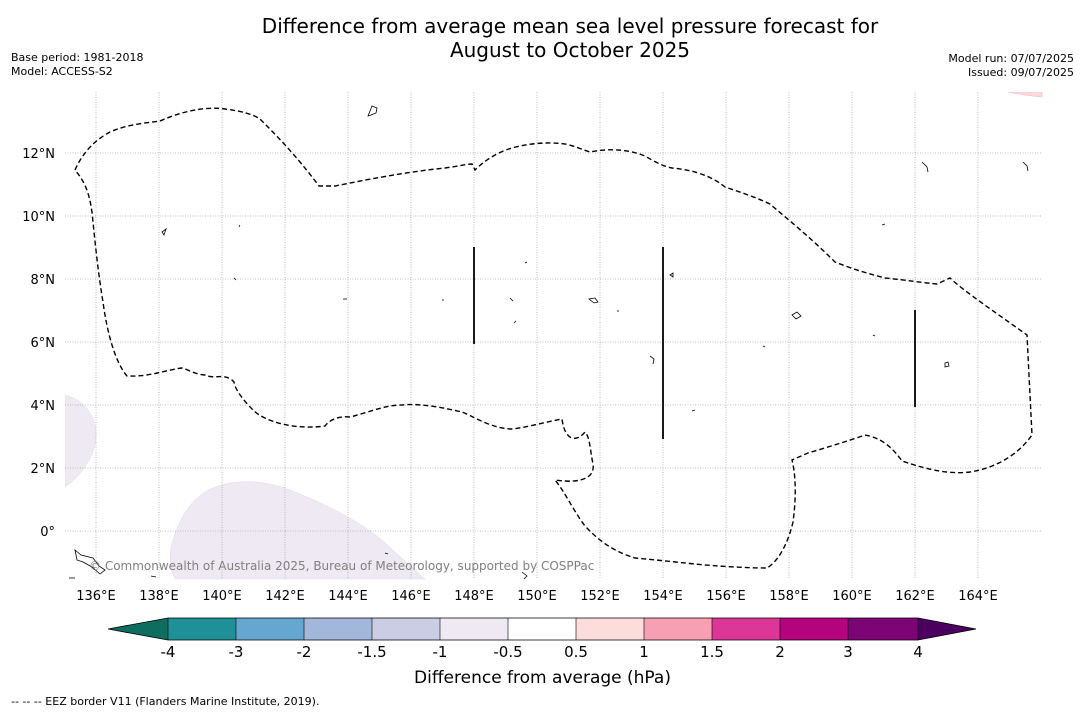 The image size is (1085, 713). Describe the element at coordinates (285, 596) in the screenshot. I see `lon-tick-142e: 142°E` at that location.